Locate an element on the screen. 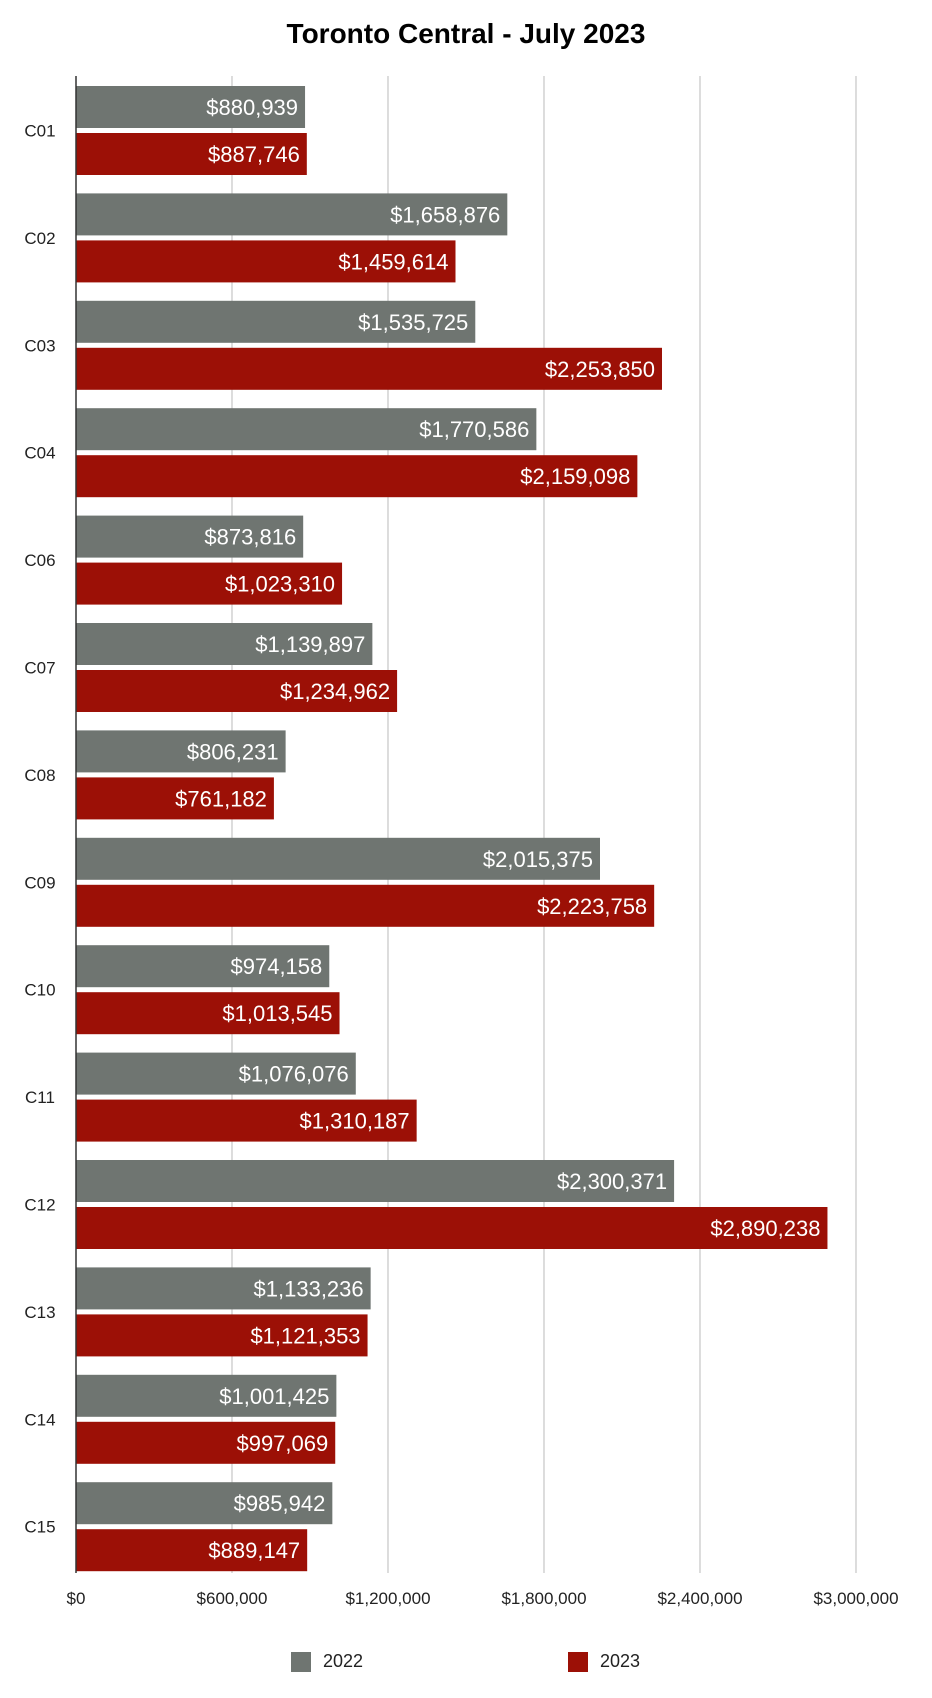 The height and width of the screenshot is (1698, 932). data-label-2023-C07: $1,234,962 is located at coordinates (335, 691).